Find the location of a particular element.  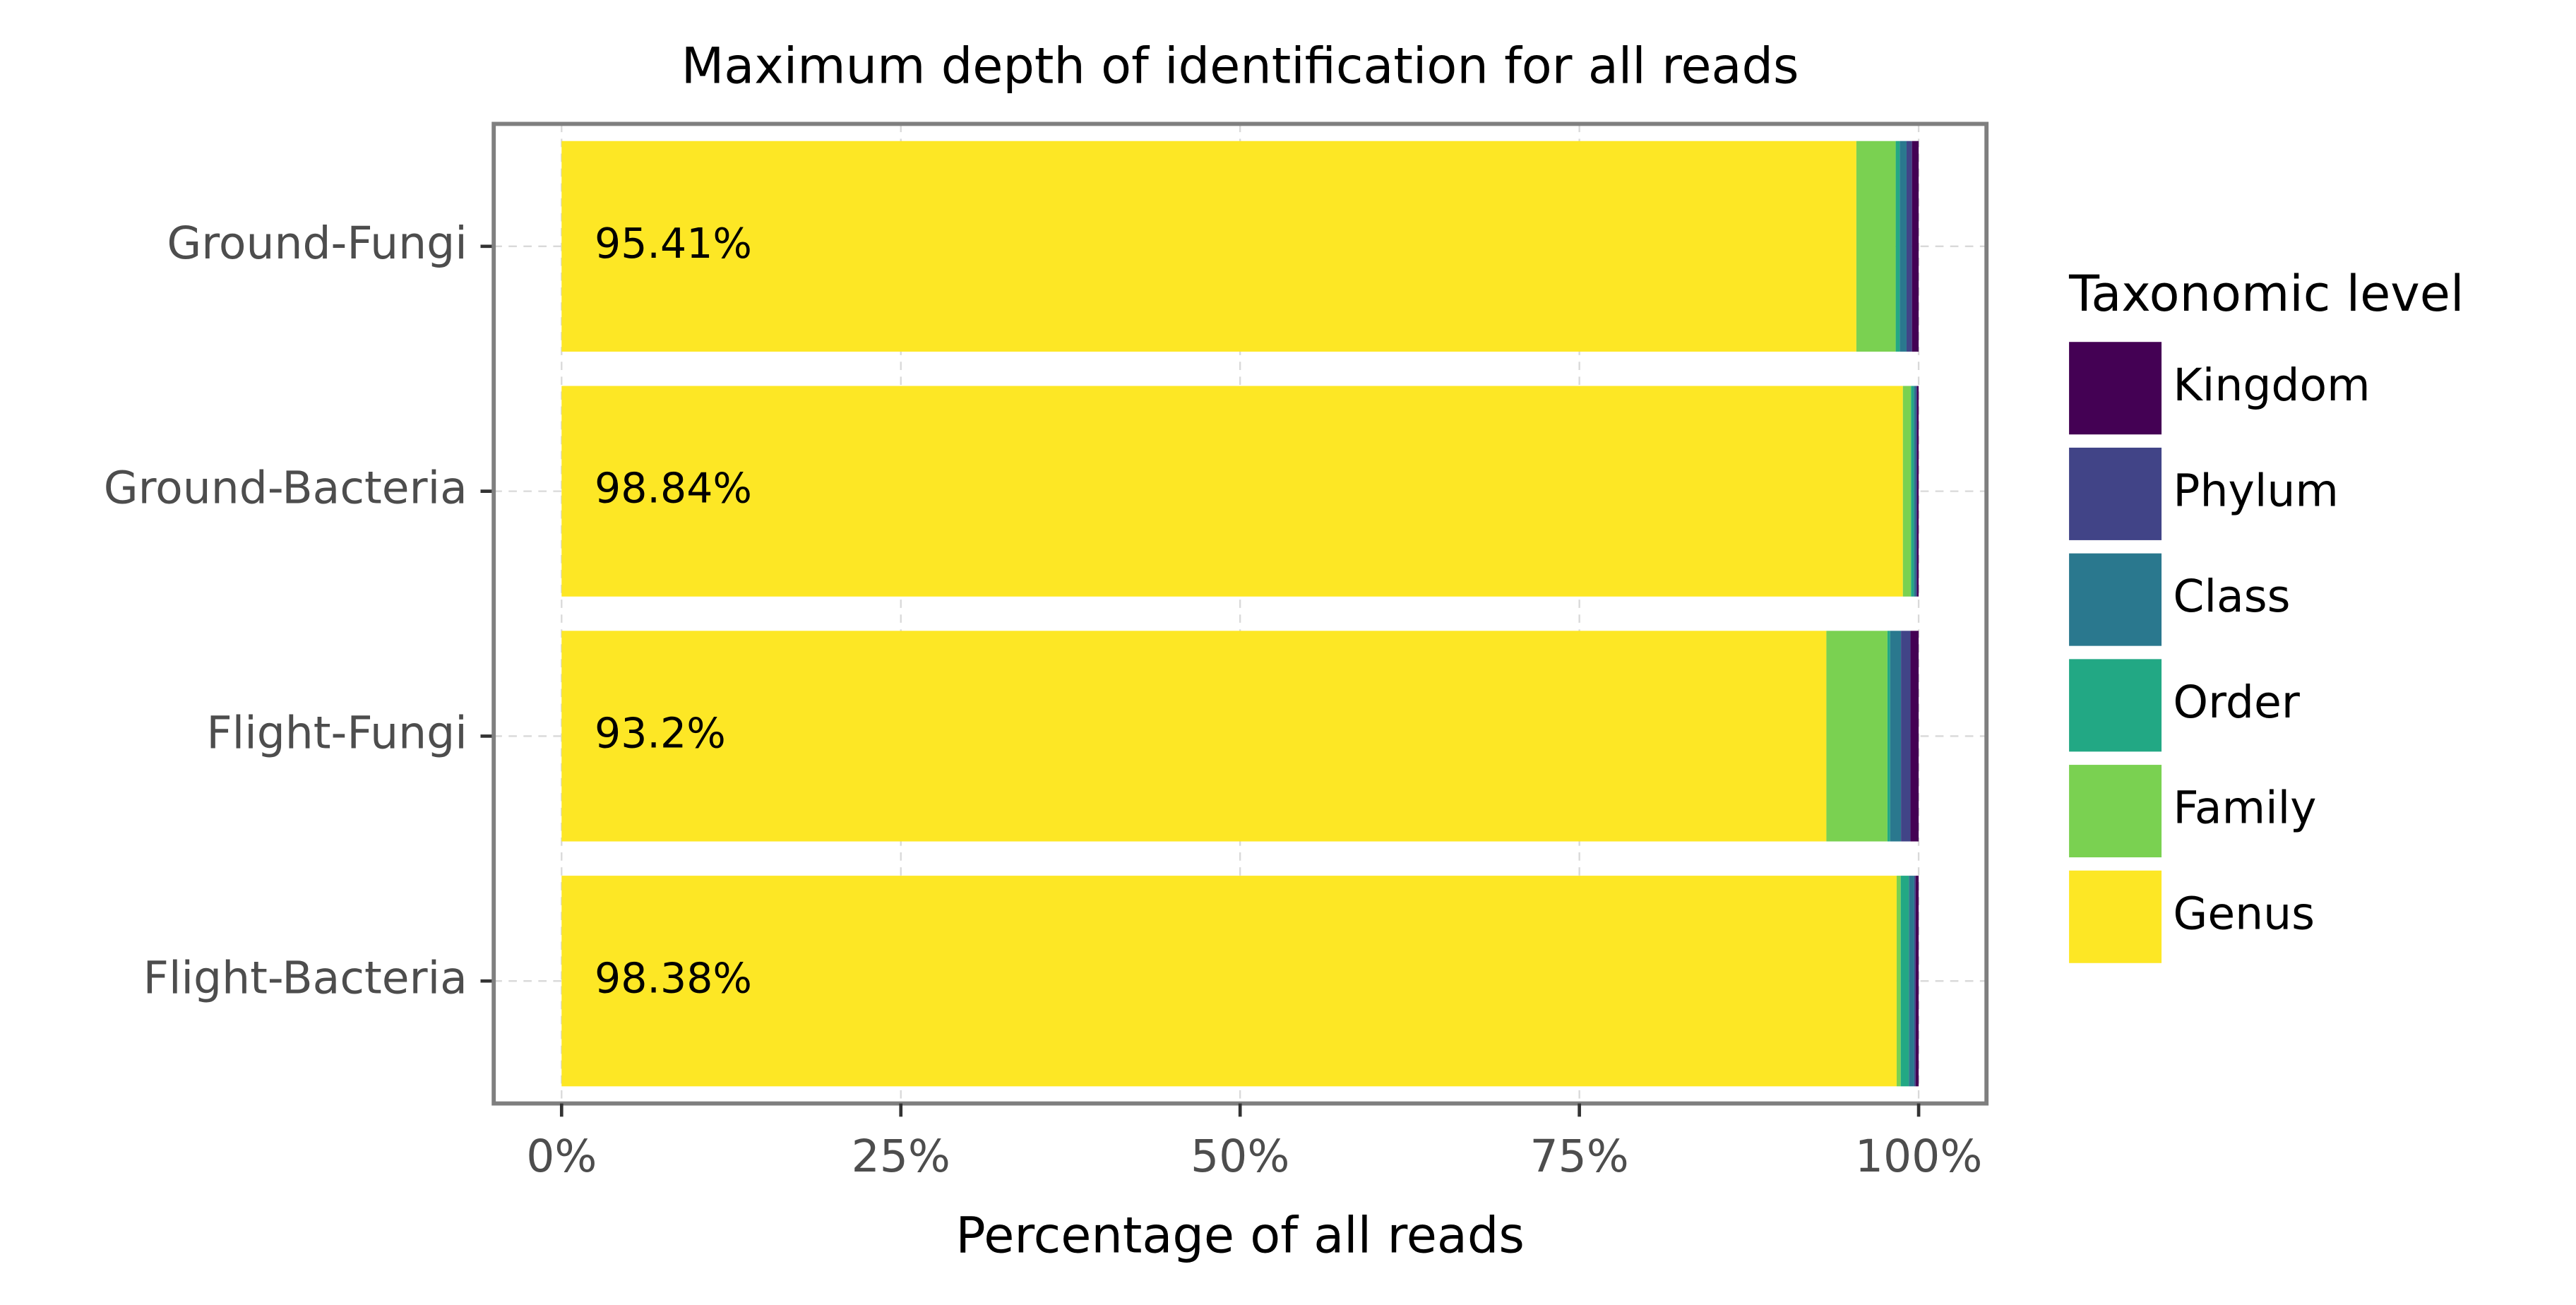

x-tick-label: 25% is located at coordinates (901, 1156).